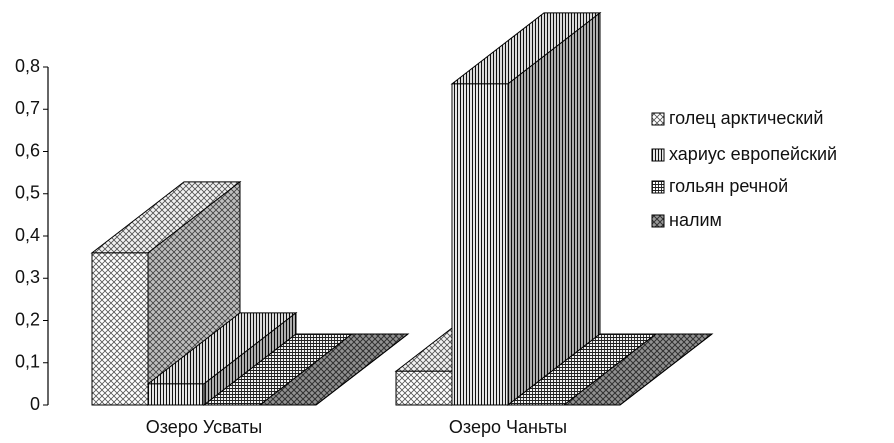 This screenshot has height=443, width=894. Describe the element at coordinates (27, 66) in the screenshot. I see `y-tick-label: 0,8` at that location.